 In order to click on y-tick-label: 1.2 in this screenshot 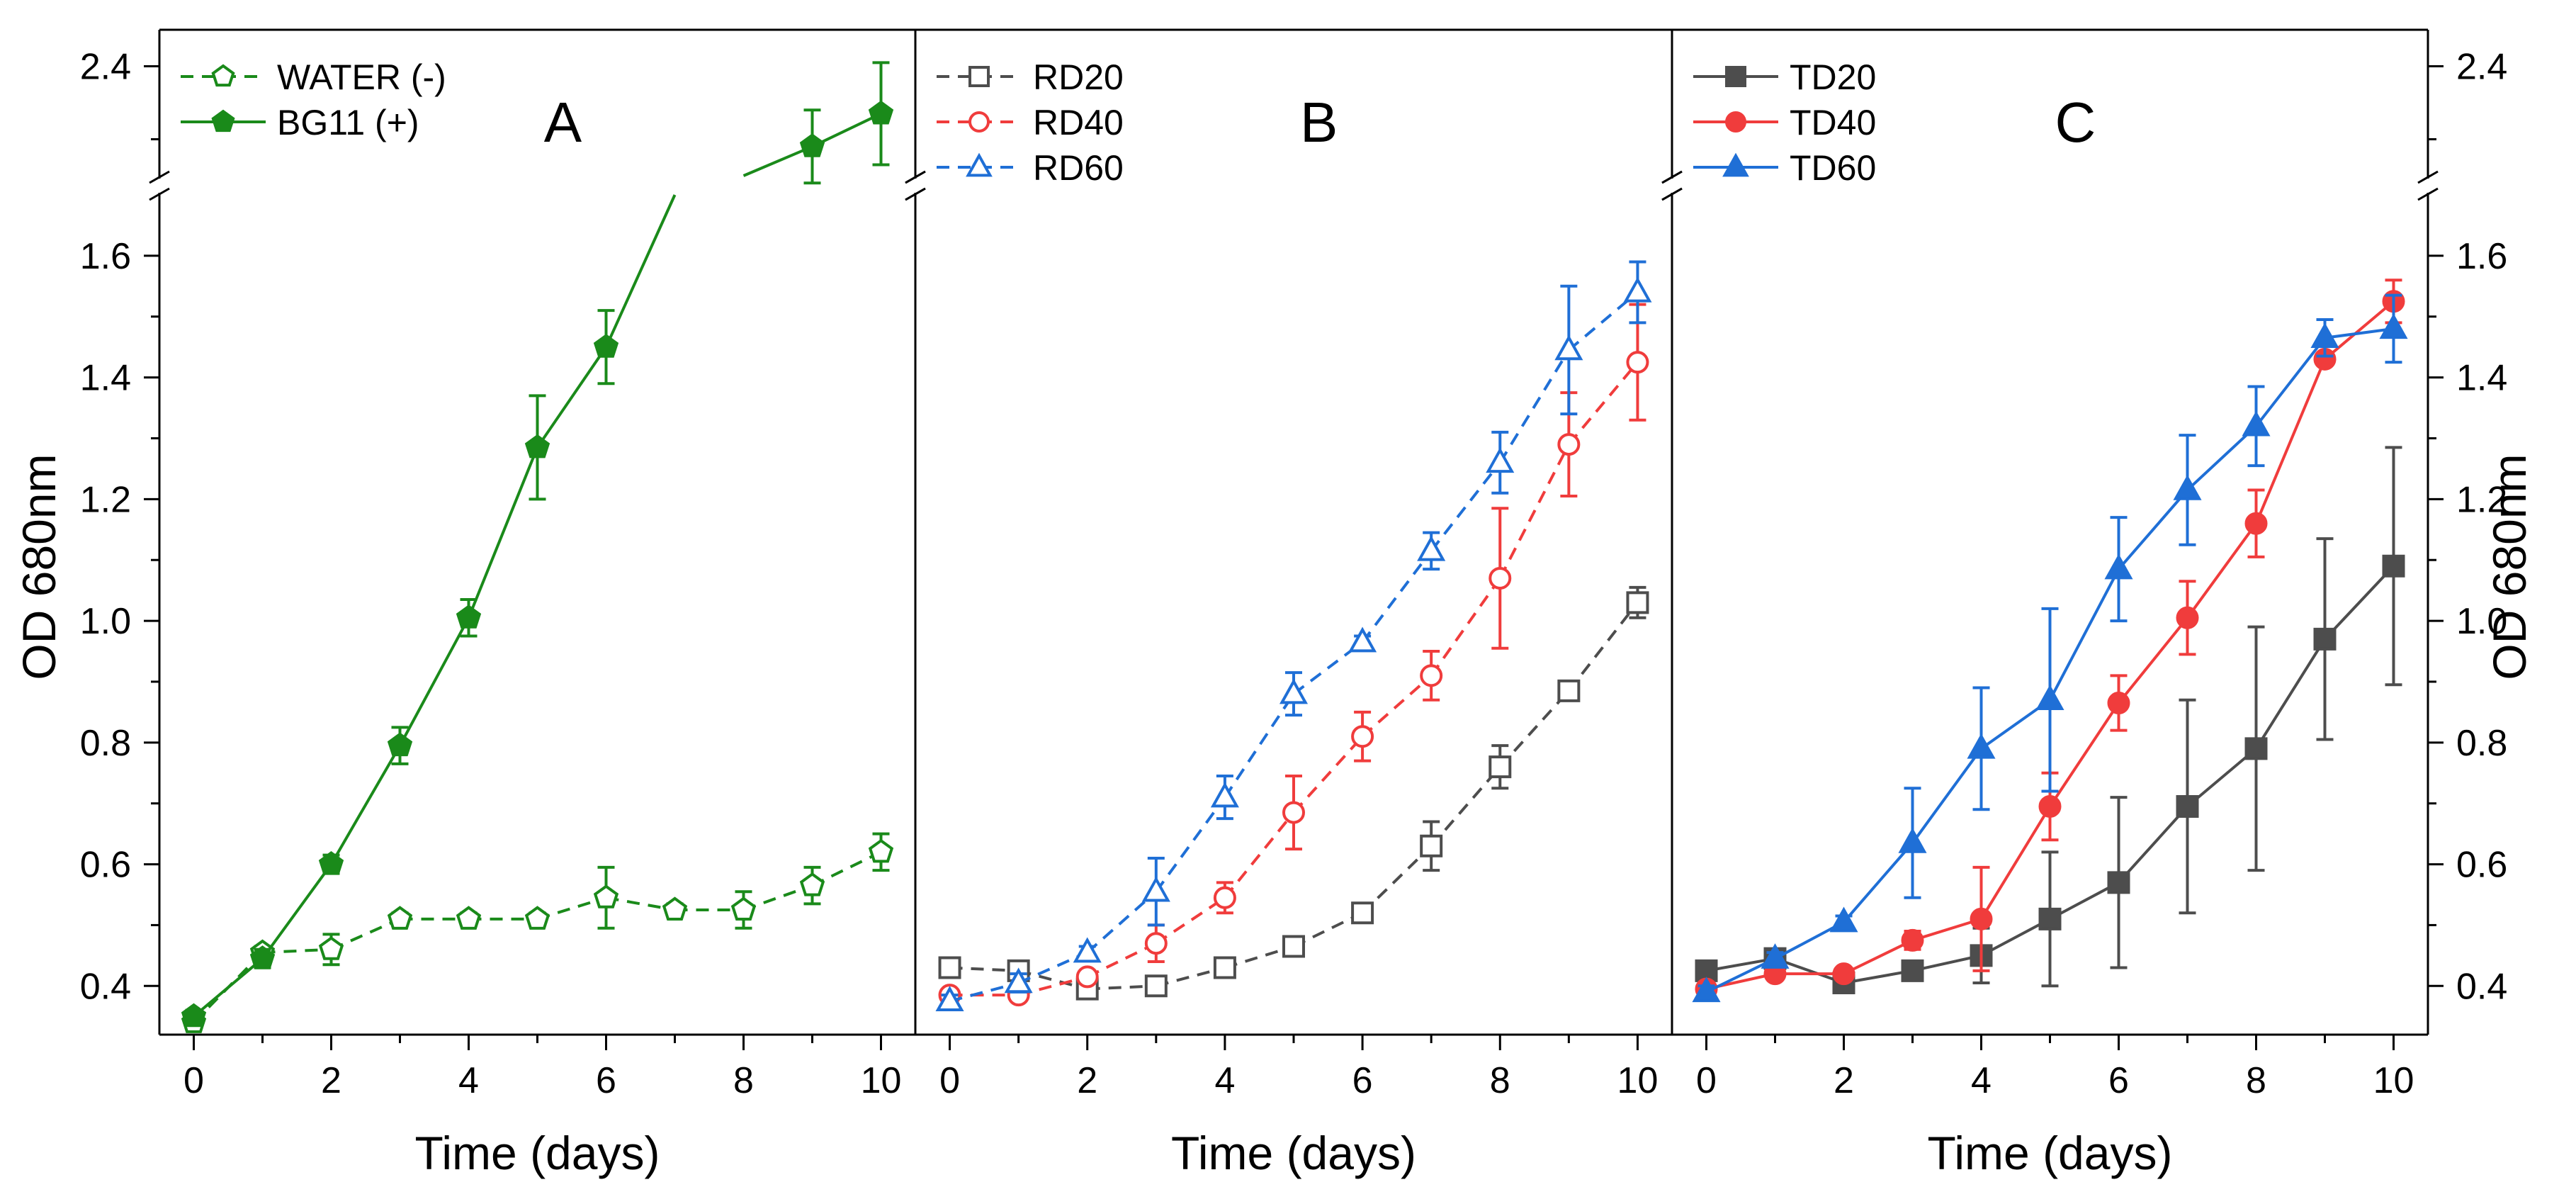, I will do `click(2481, 499)`.